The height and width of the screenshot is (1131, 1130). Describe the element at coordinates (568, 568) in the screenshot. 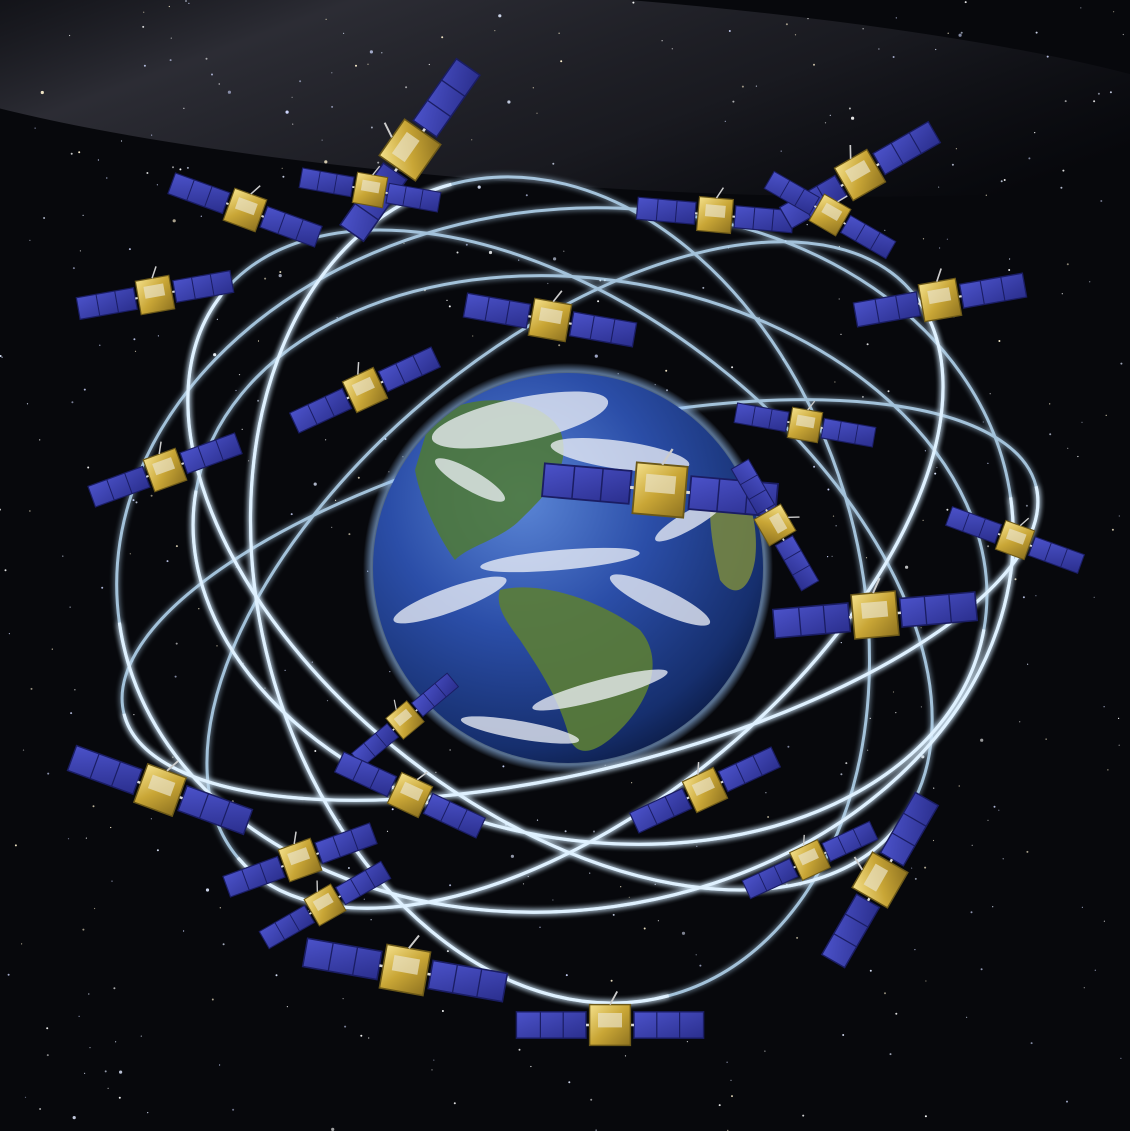

I see `earth` at that location.